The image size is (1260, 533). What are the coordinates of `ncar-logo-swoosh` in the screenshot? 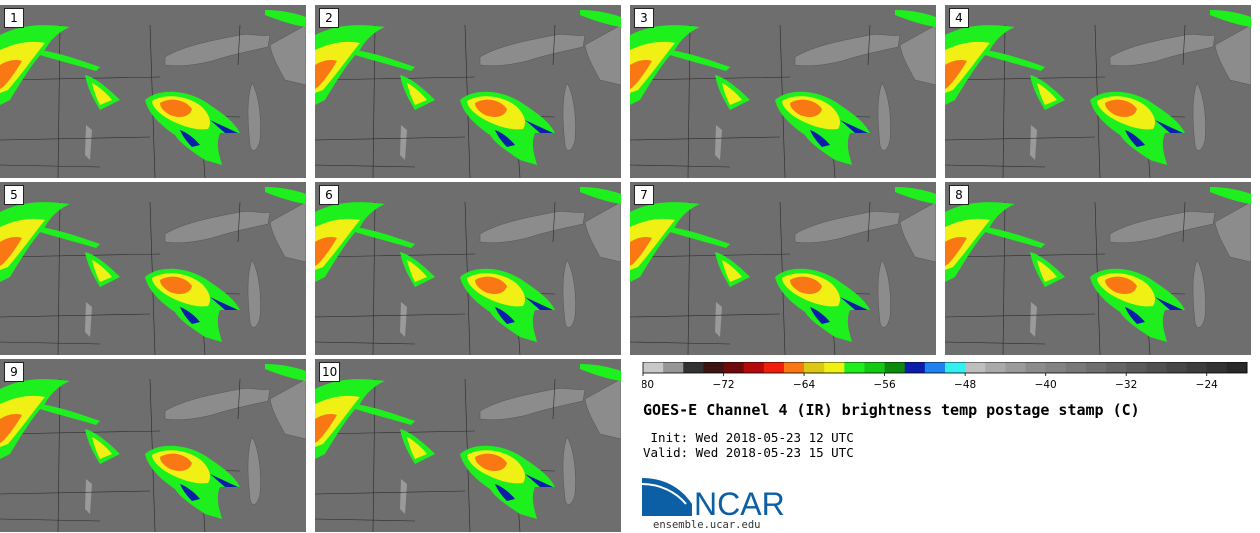 It's located at (667, 497).